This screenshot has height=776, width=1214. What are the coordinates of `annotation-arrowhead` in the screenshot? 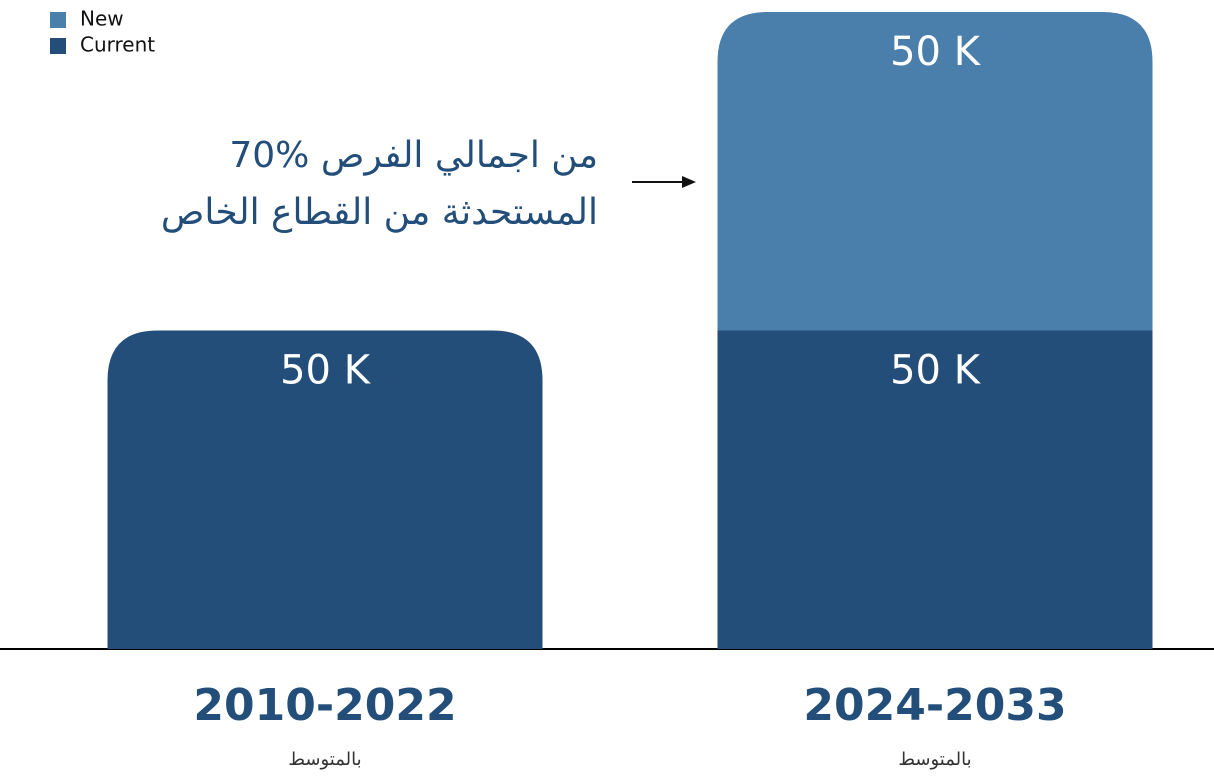 It's located at (689, 182).